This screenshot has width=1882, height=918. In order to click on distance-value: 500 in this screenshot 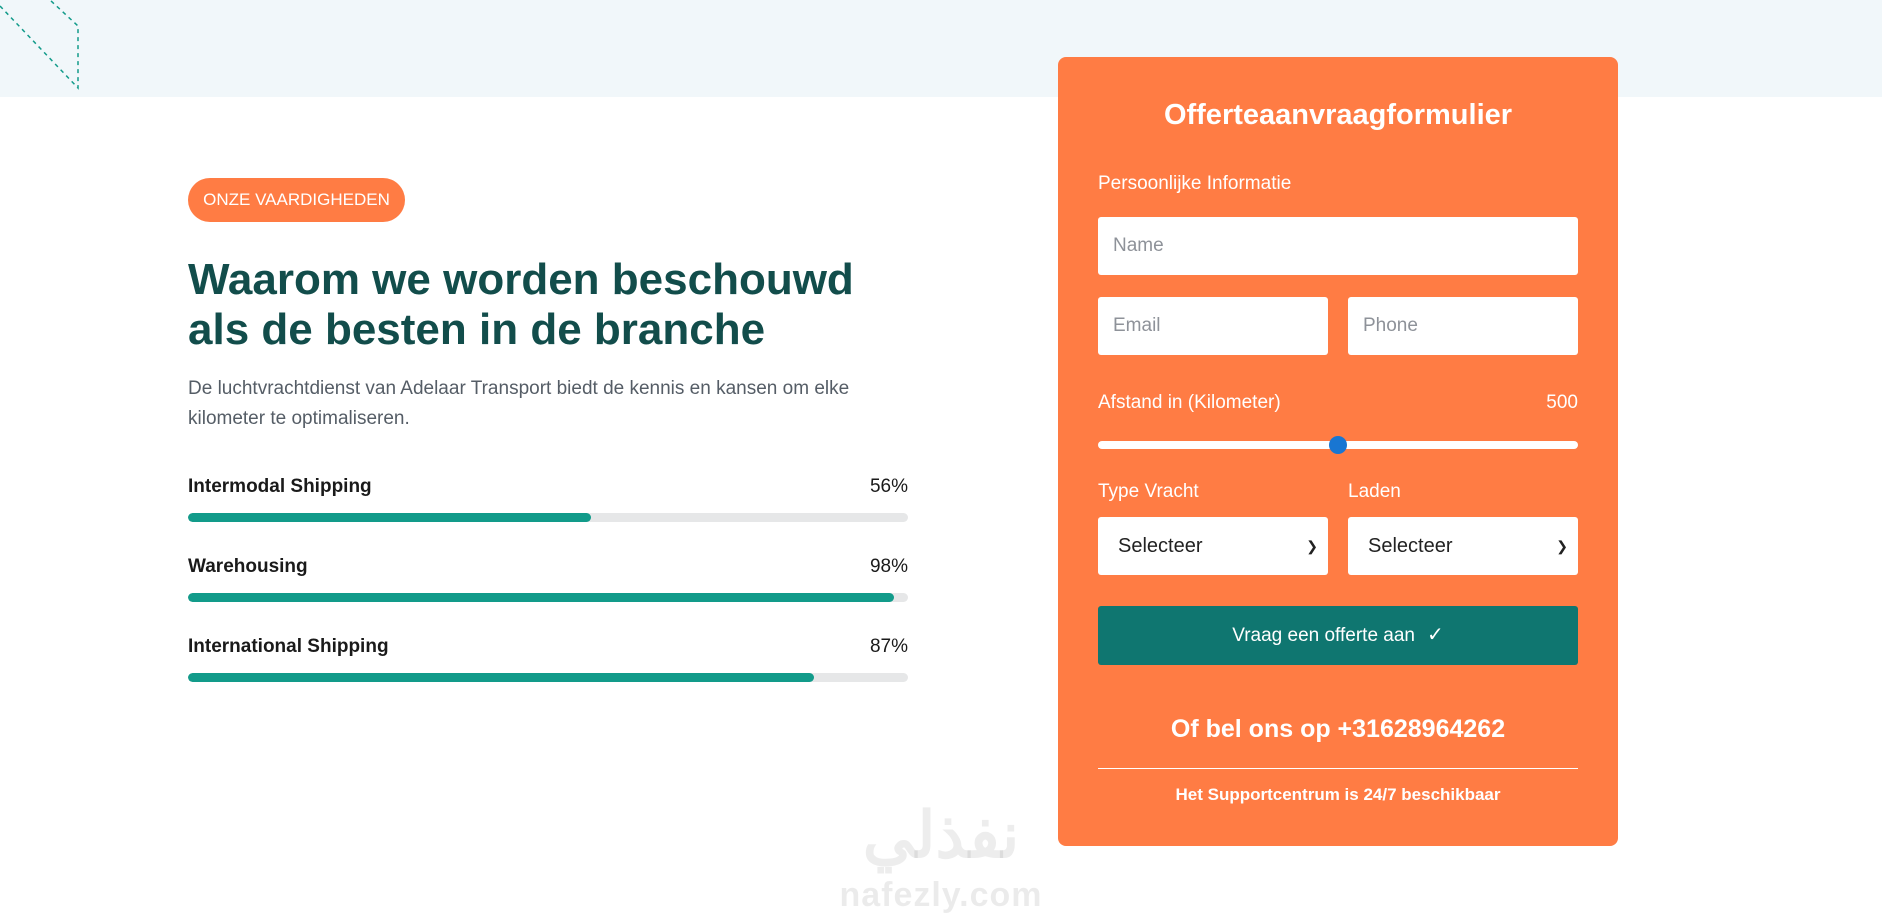, I will do `click(1562, 402)`.